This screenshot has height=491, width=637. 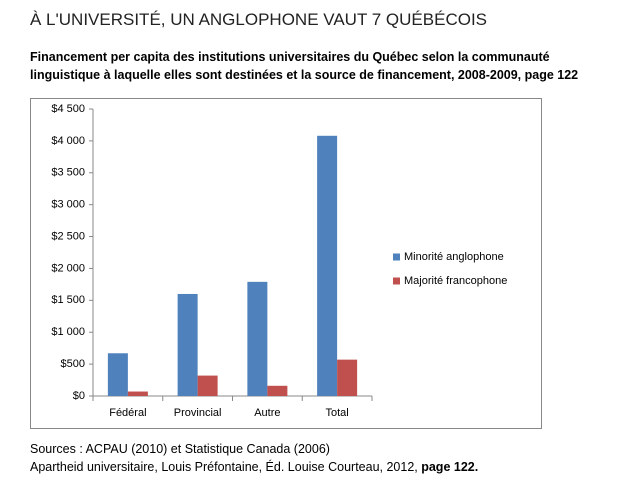 I want to click on y-tick-label: $4 500, so click(x=68, y=109).